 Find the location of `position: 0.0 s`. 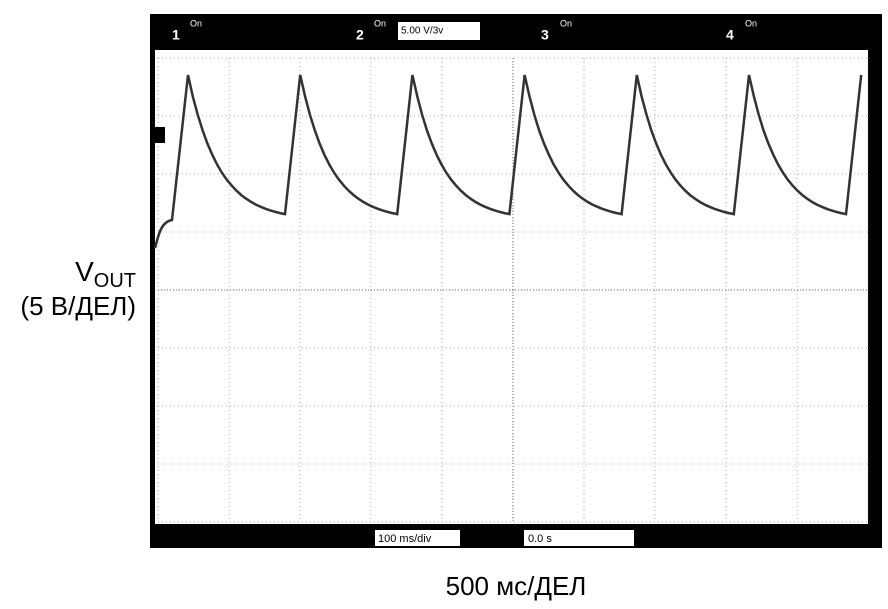

position: 0.0 s is located at coordinates (540, 539).